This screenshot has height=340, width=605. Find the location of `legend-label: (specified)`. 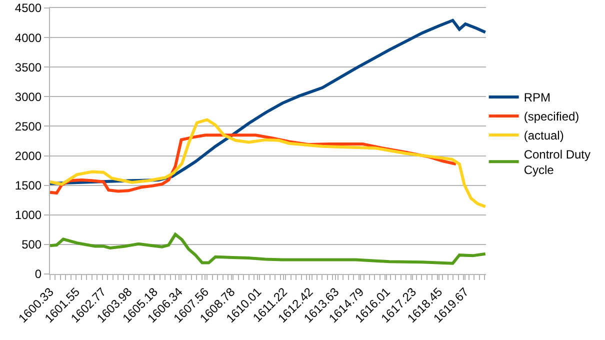

legend-label: (specified) is located at coordinates (552, 117).